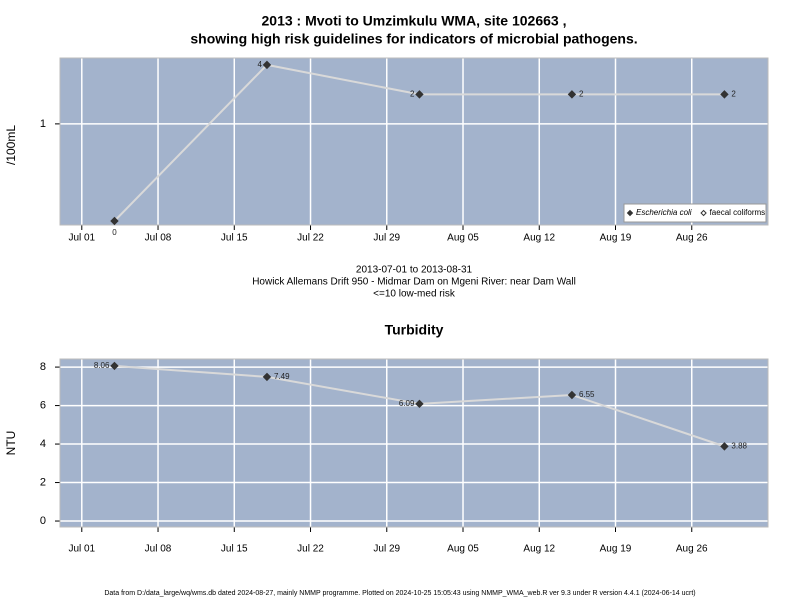  Describe the element at coordinates (11, 145) in the screenshot. I see `y-axis-label: /100mL` at that location.